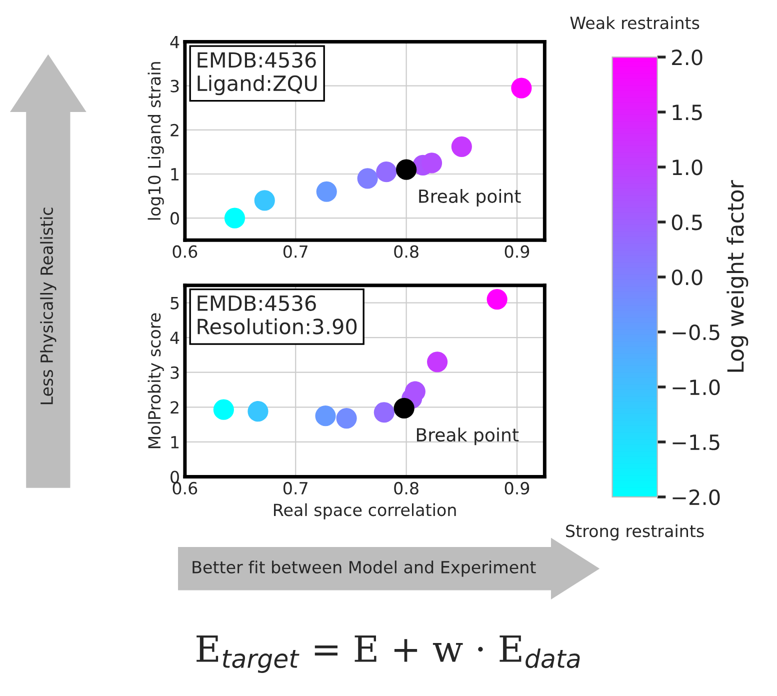 The width and height of the screenshot is (777, 696). I want to click on text: E$_{target}$ = E + w · E$_{data}$, so click(388, 654).